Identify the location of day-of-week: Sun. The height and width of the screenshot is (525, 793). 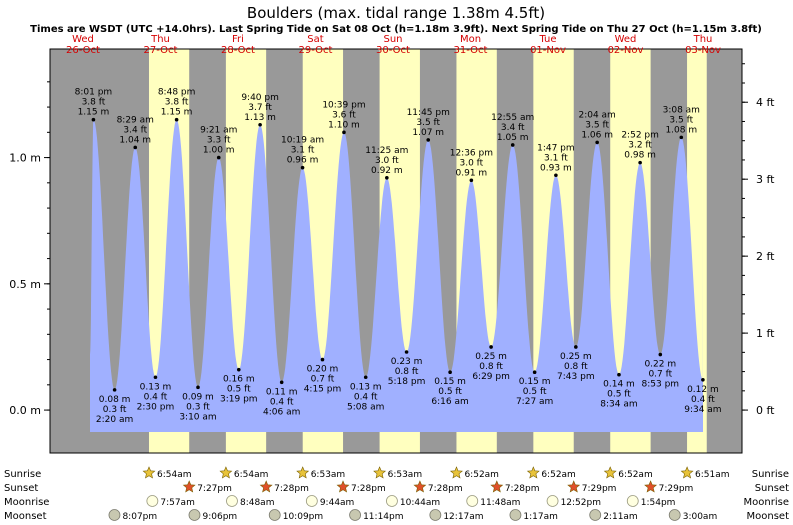
(392, 39).